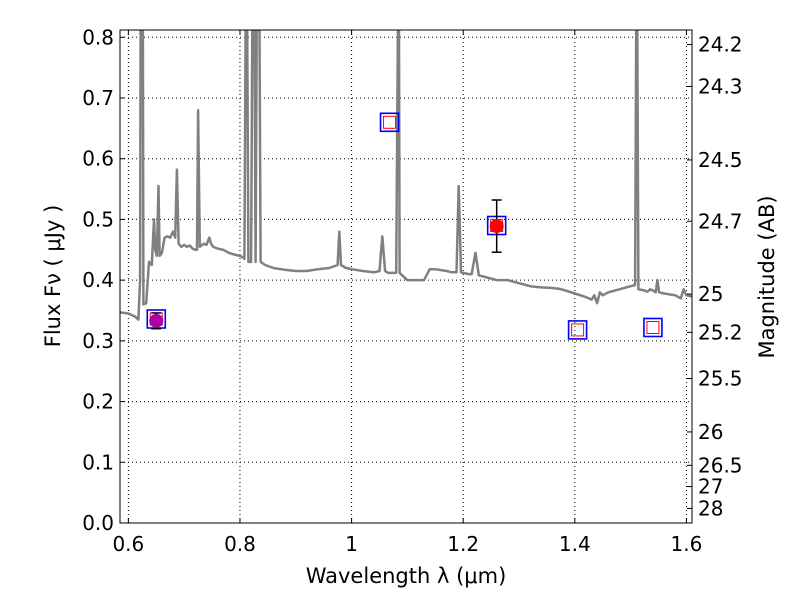 The image size is (800, 600). I want to click on x-axis-label: Wavelength λ (μm), so click(406, 576).